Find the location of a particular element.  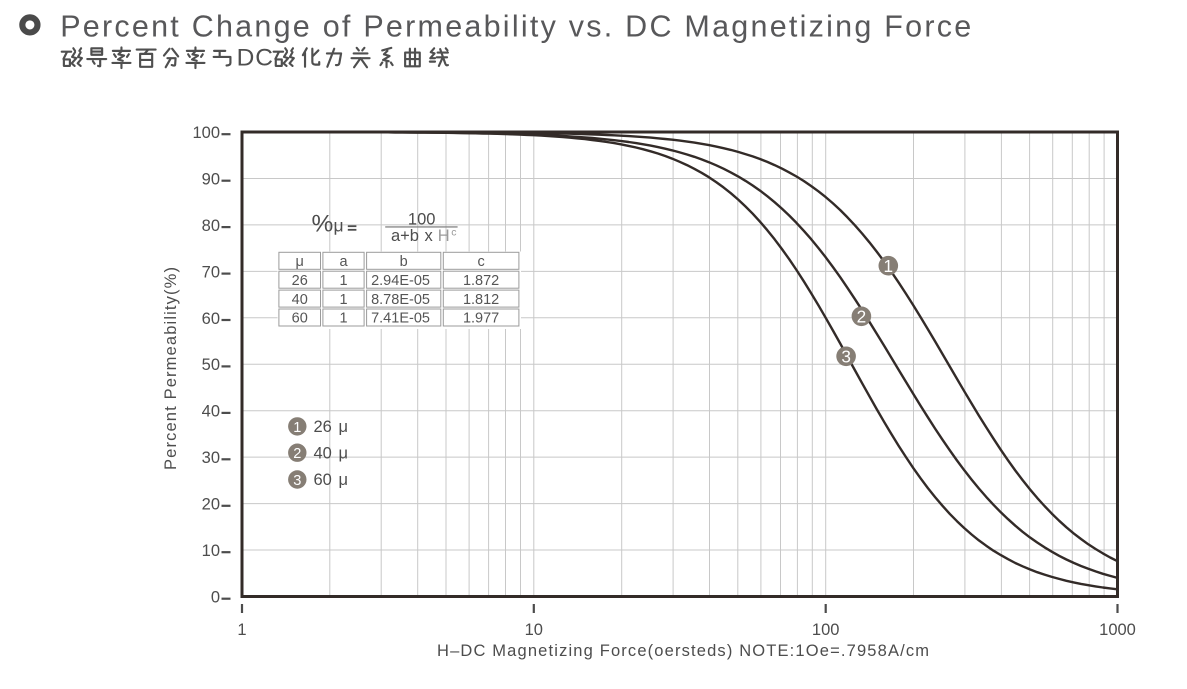

svg-text: Percent Permeability(%) is located at coordinates (171, 368).